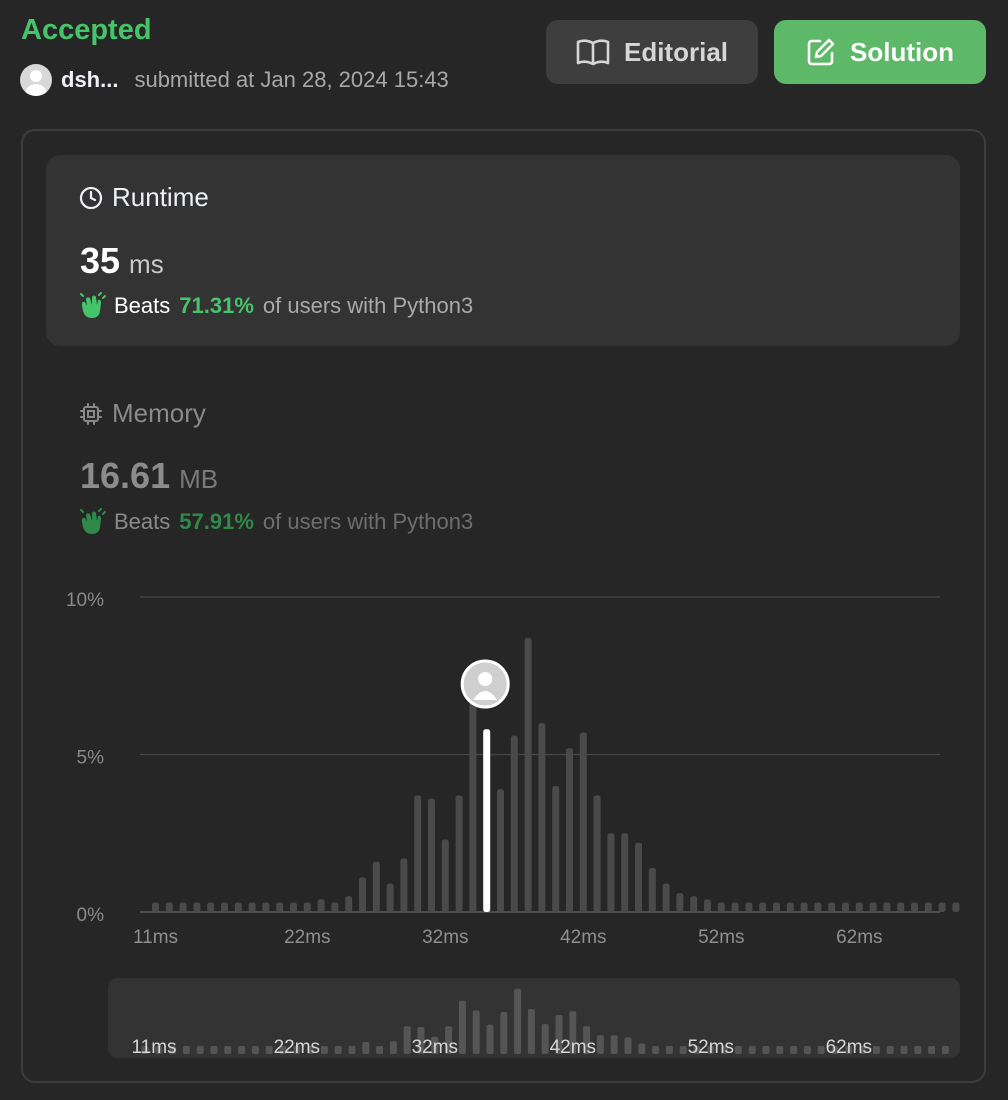  Describe the element at coordinates (199, 479) in the screenshot. I see `memory-unit: MB` at that location.